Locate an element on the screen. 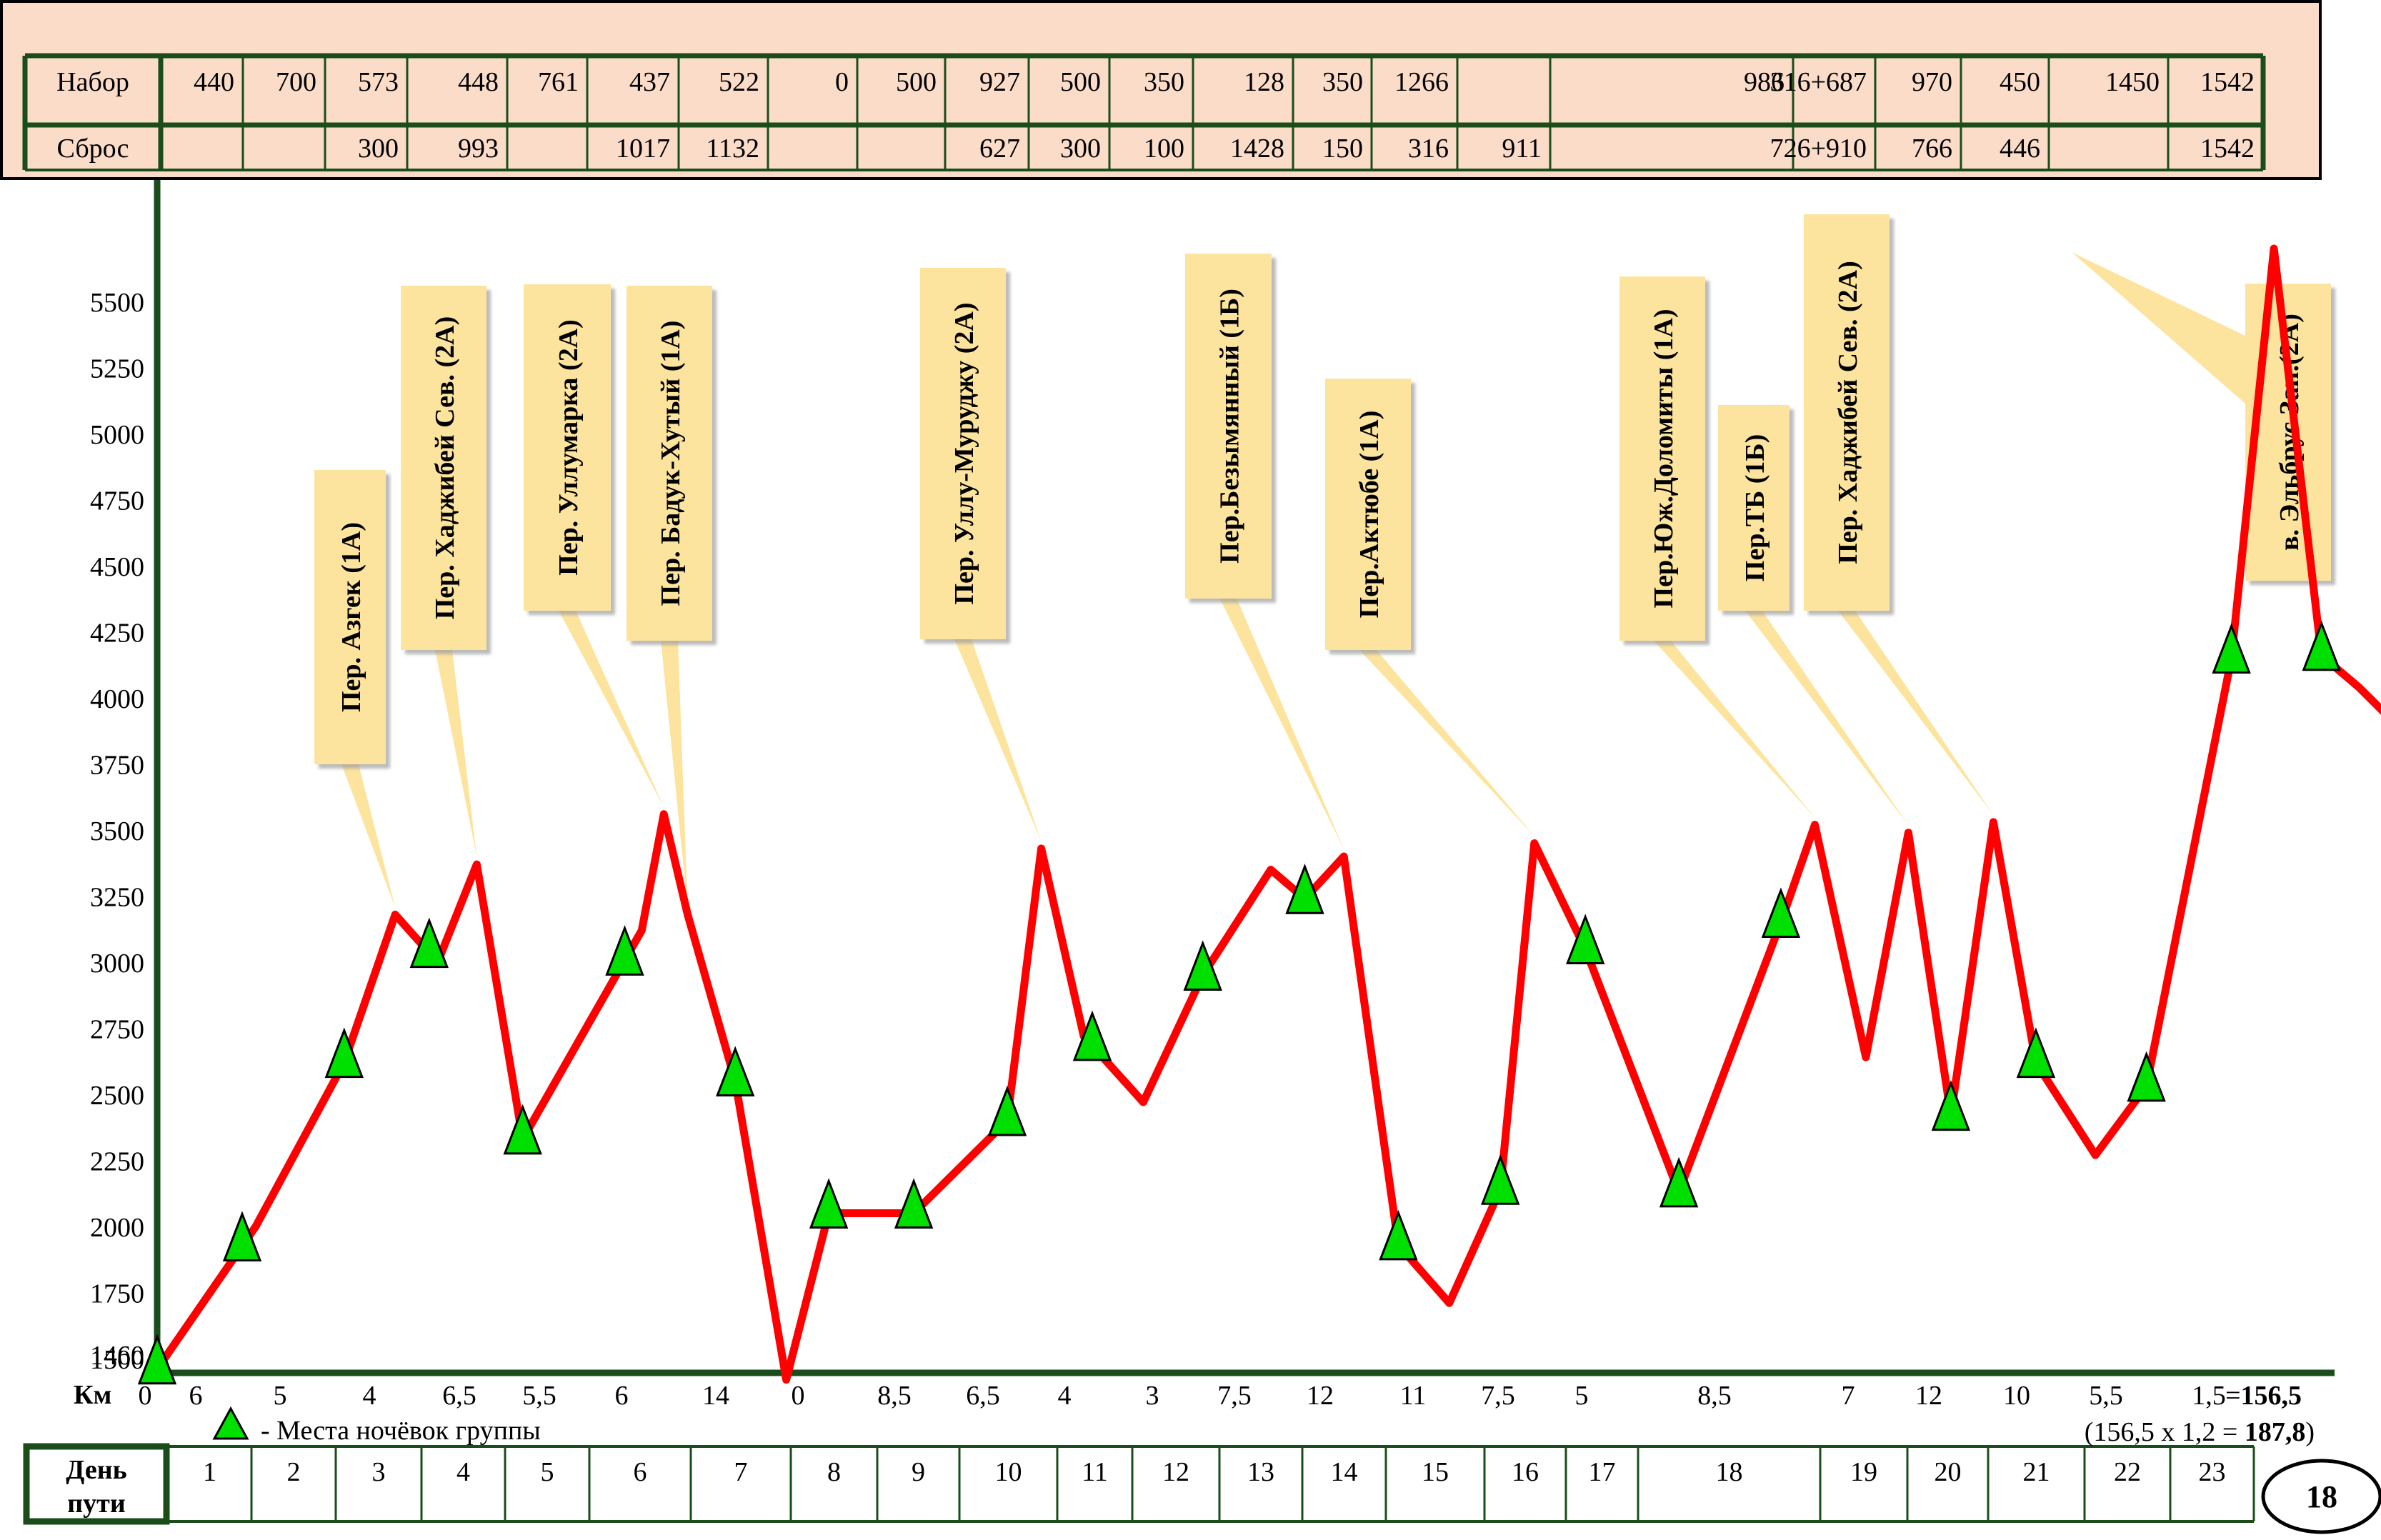  sbros-cell: 446 is located at coordinates (2020, 149).